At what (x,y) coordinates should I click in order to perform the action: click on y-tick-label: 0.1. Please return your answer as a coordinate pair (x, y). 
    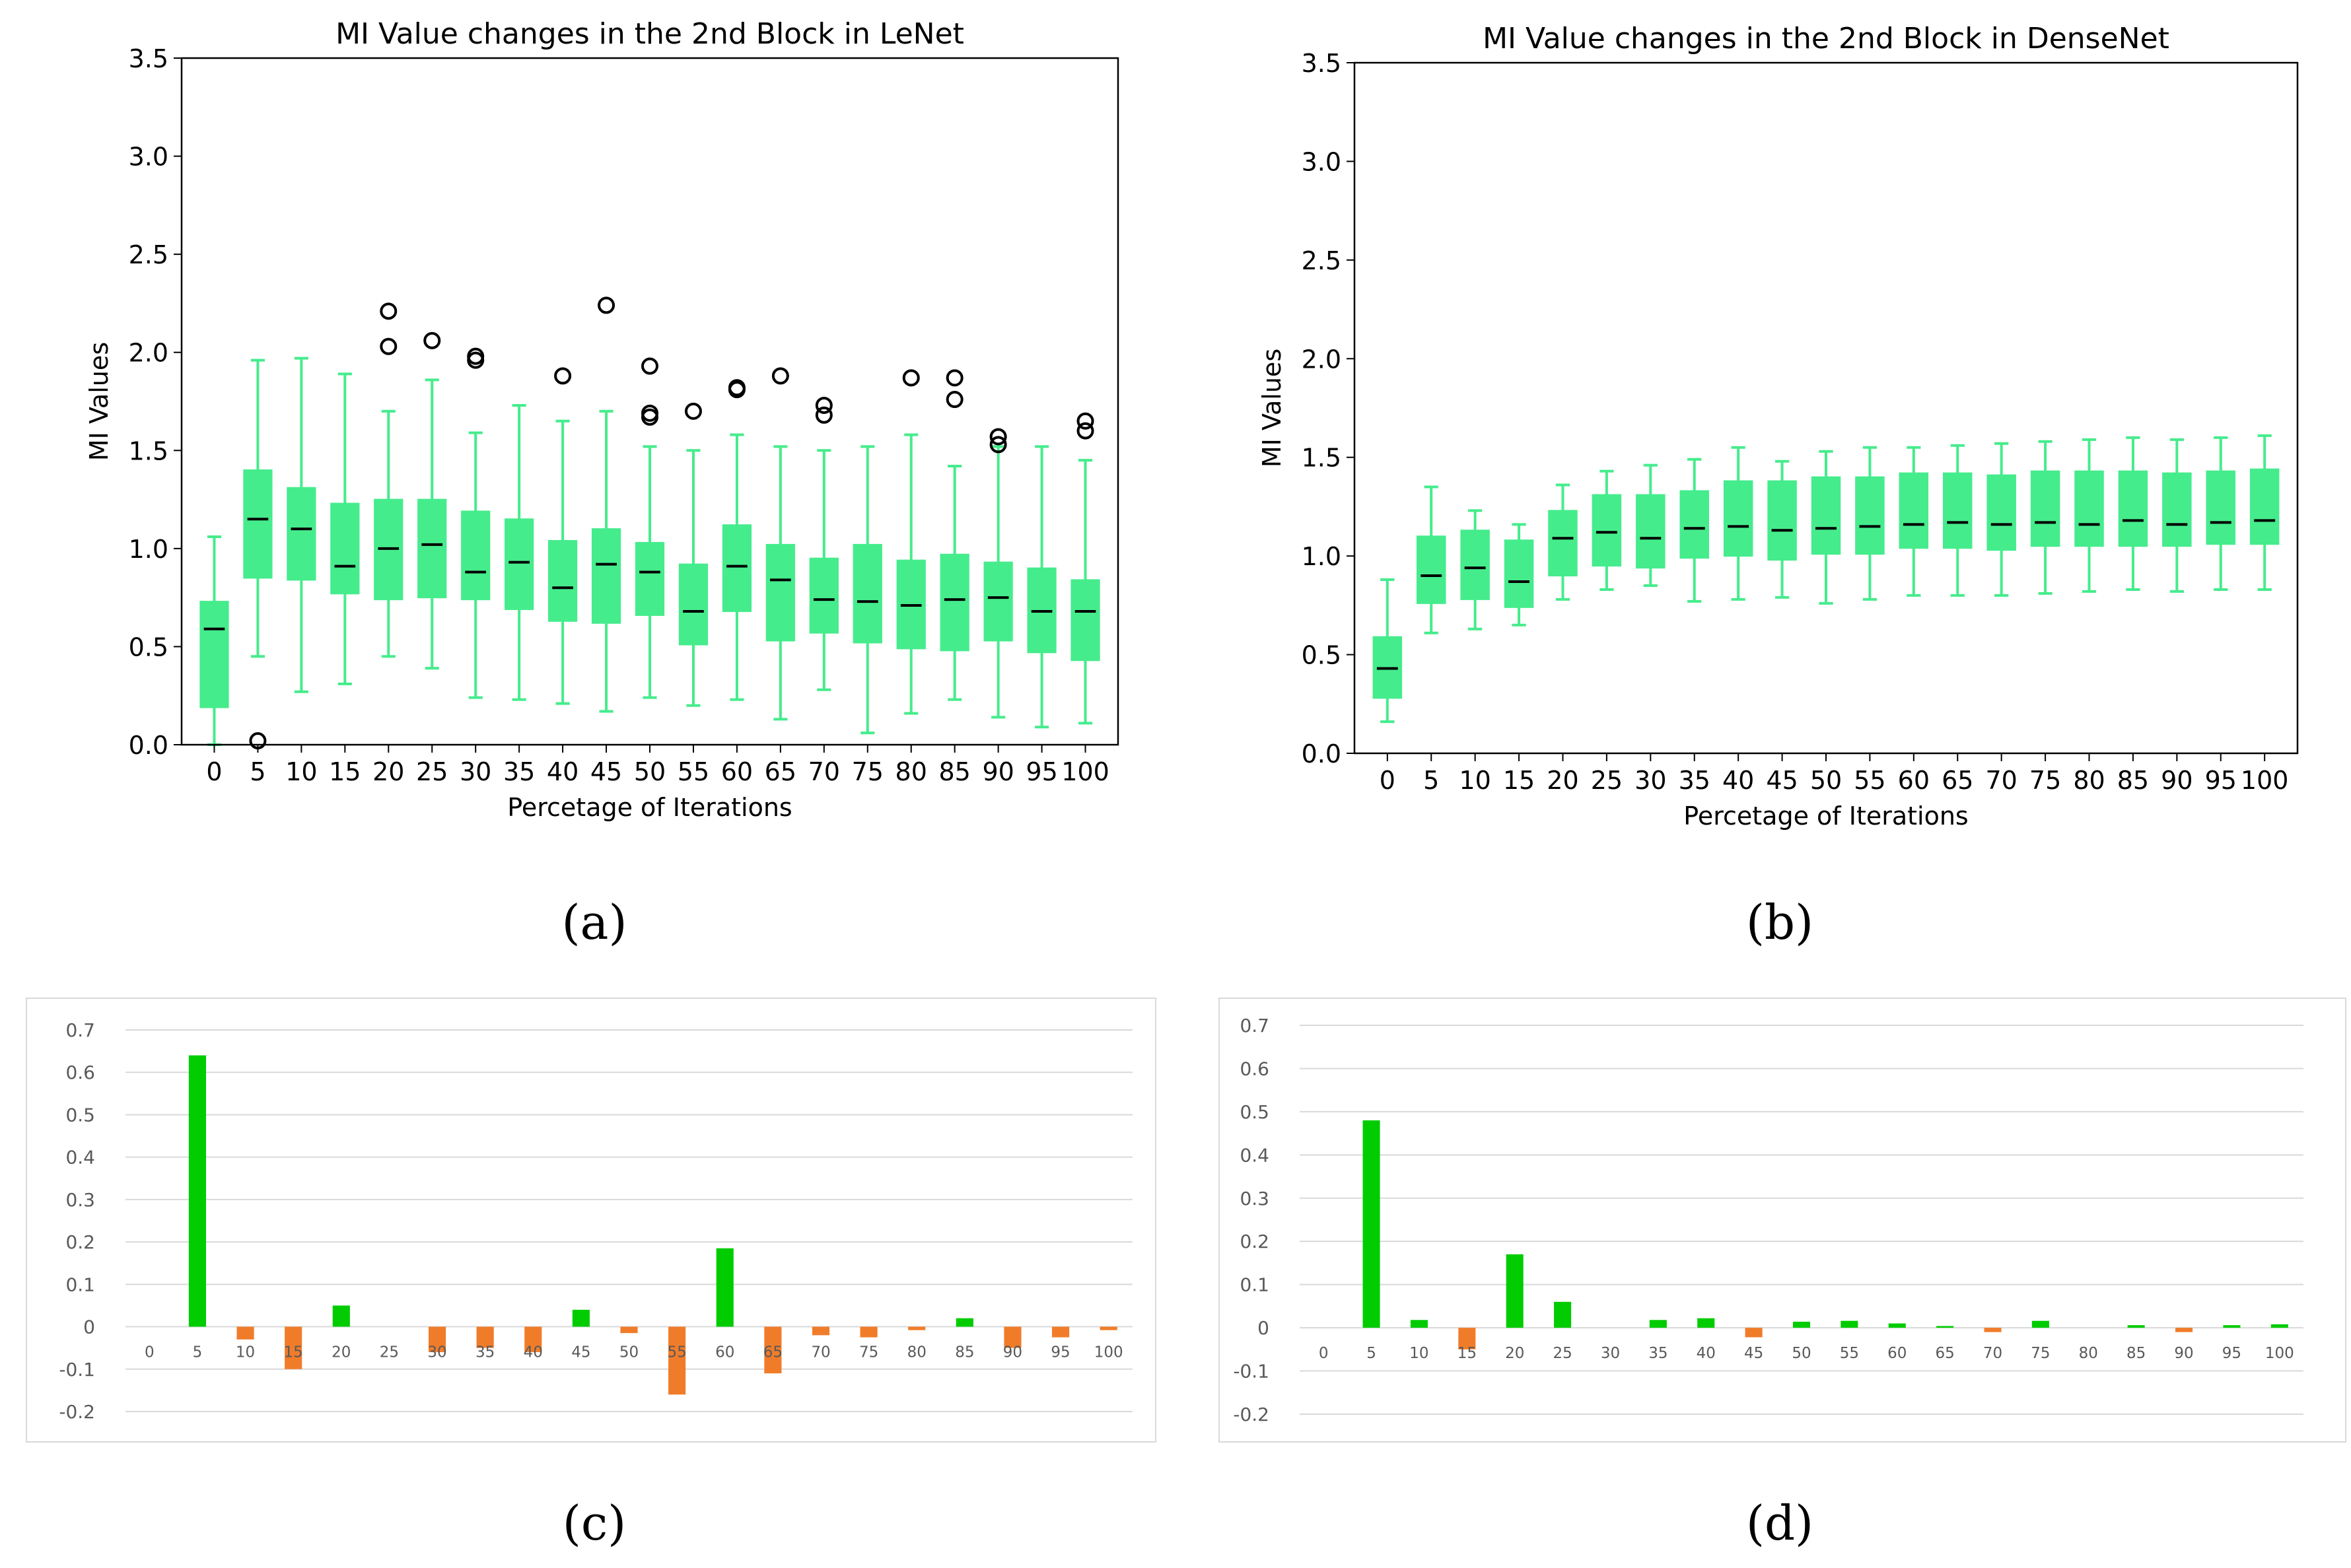
    Looking at the image, I should click on (1254, 1285).